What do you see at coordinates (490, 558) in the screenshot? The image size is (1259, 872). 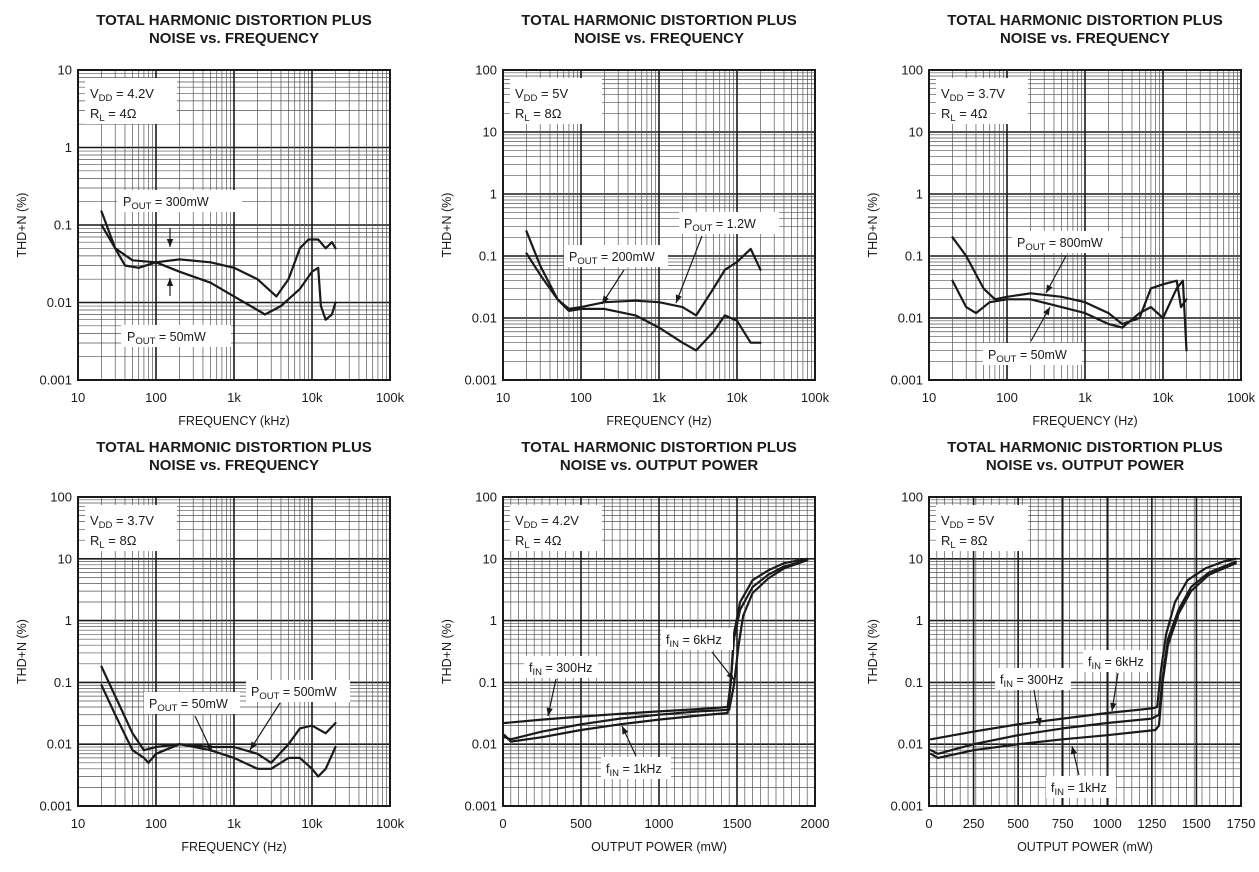 I see `y-tick-label: 10` at bounding box center [490, 558].